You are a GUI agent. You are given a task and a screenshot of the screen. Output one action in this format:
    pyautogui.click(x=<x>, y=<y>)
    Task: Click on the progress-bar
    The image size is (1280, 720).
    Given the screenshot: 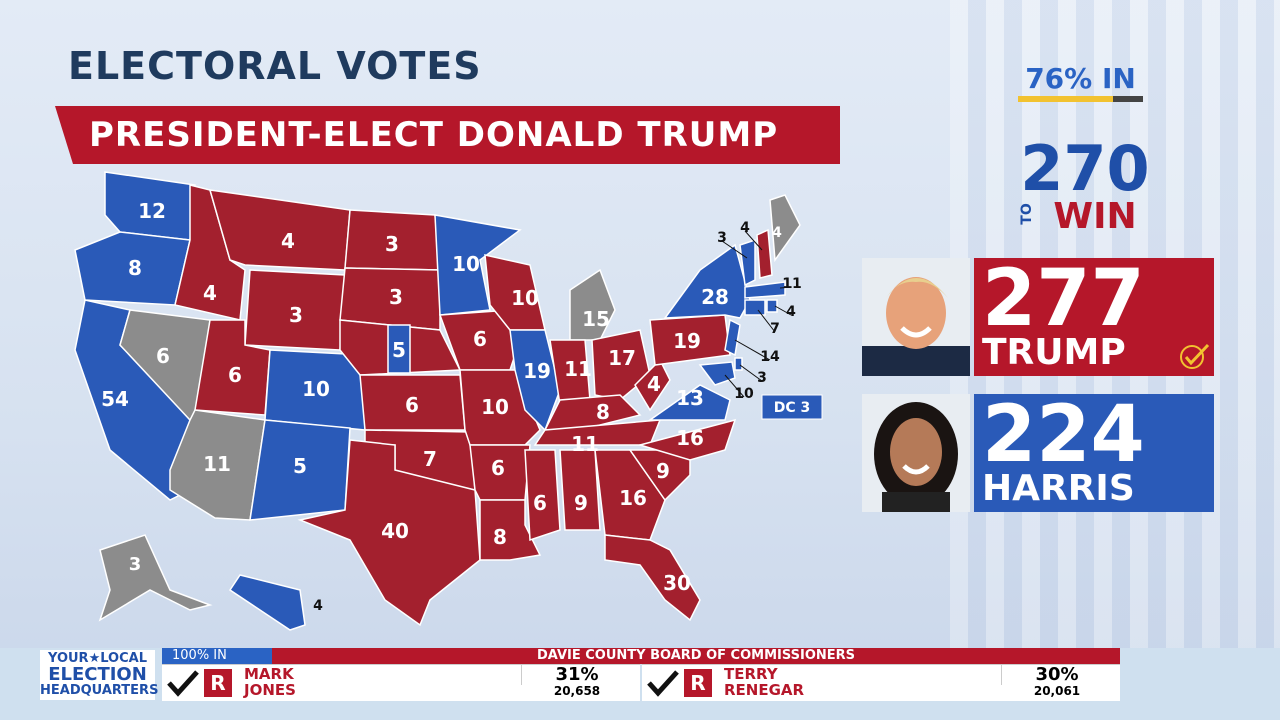 What is the action you would take?
    pyautogui.click(x=1080, y=99)
    